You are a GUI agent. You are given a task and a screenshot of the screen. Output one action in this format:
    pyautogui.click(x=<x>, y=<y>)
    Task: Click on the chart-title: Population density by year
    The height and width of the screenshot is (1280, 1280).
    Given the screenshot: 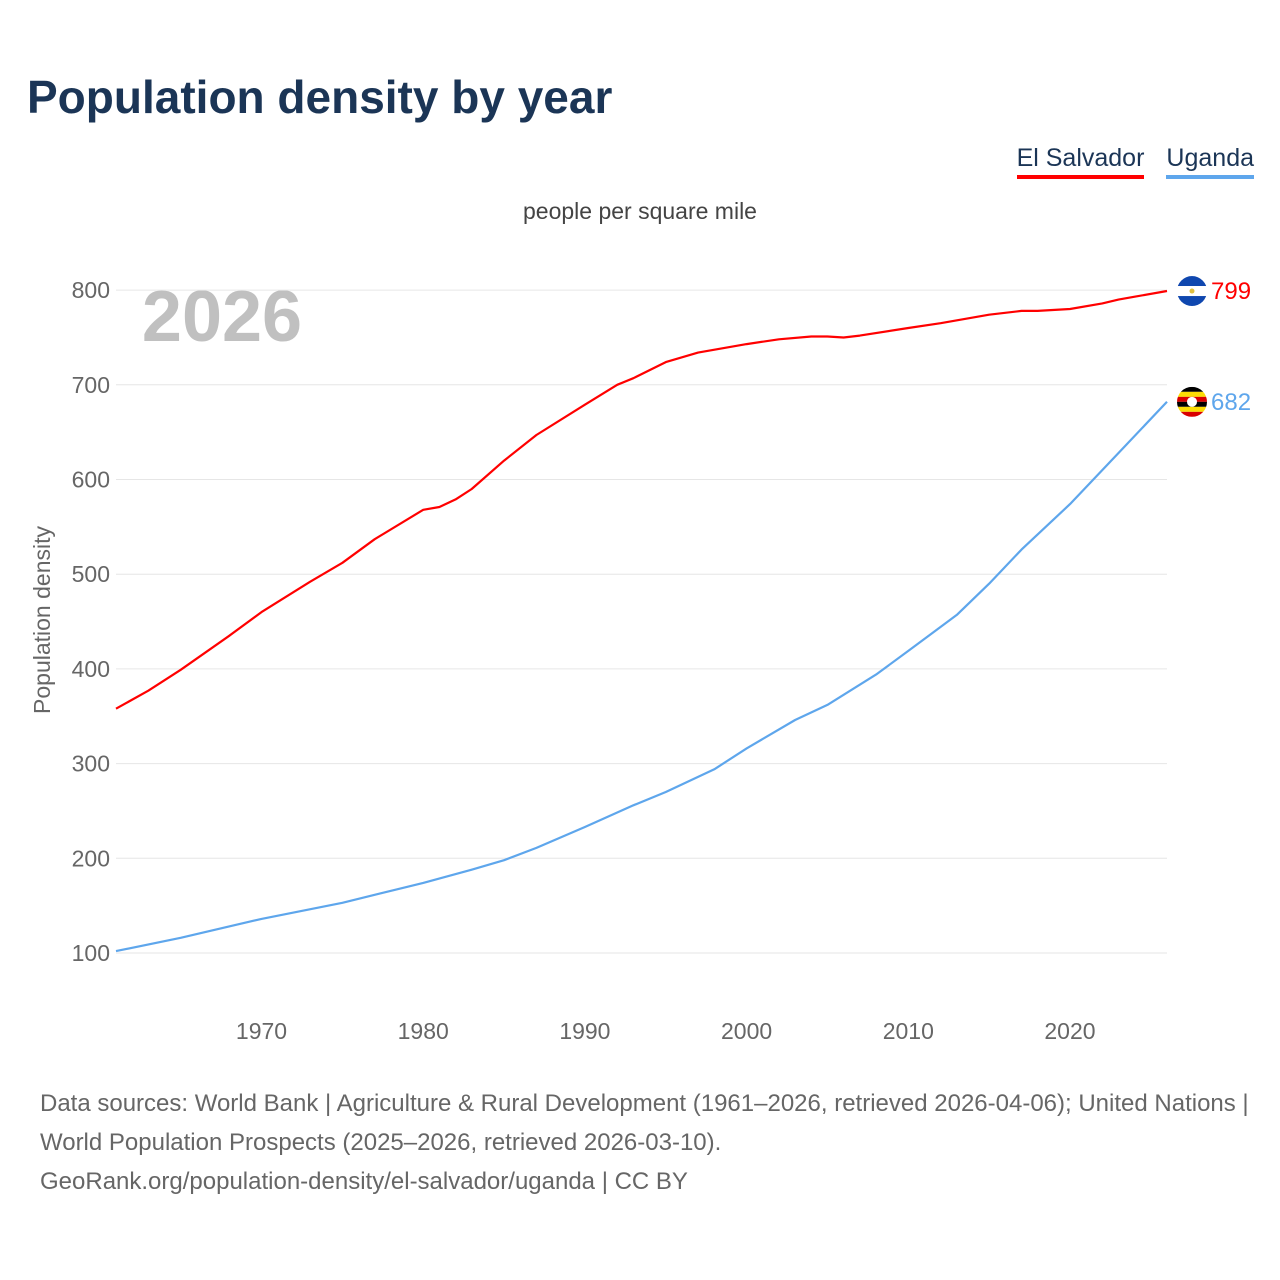 What is the action you would take?
    pyautogui.click(x=320, y=97)
    